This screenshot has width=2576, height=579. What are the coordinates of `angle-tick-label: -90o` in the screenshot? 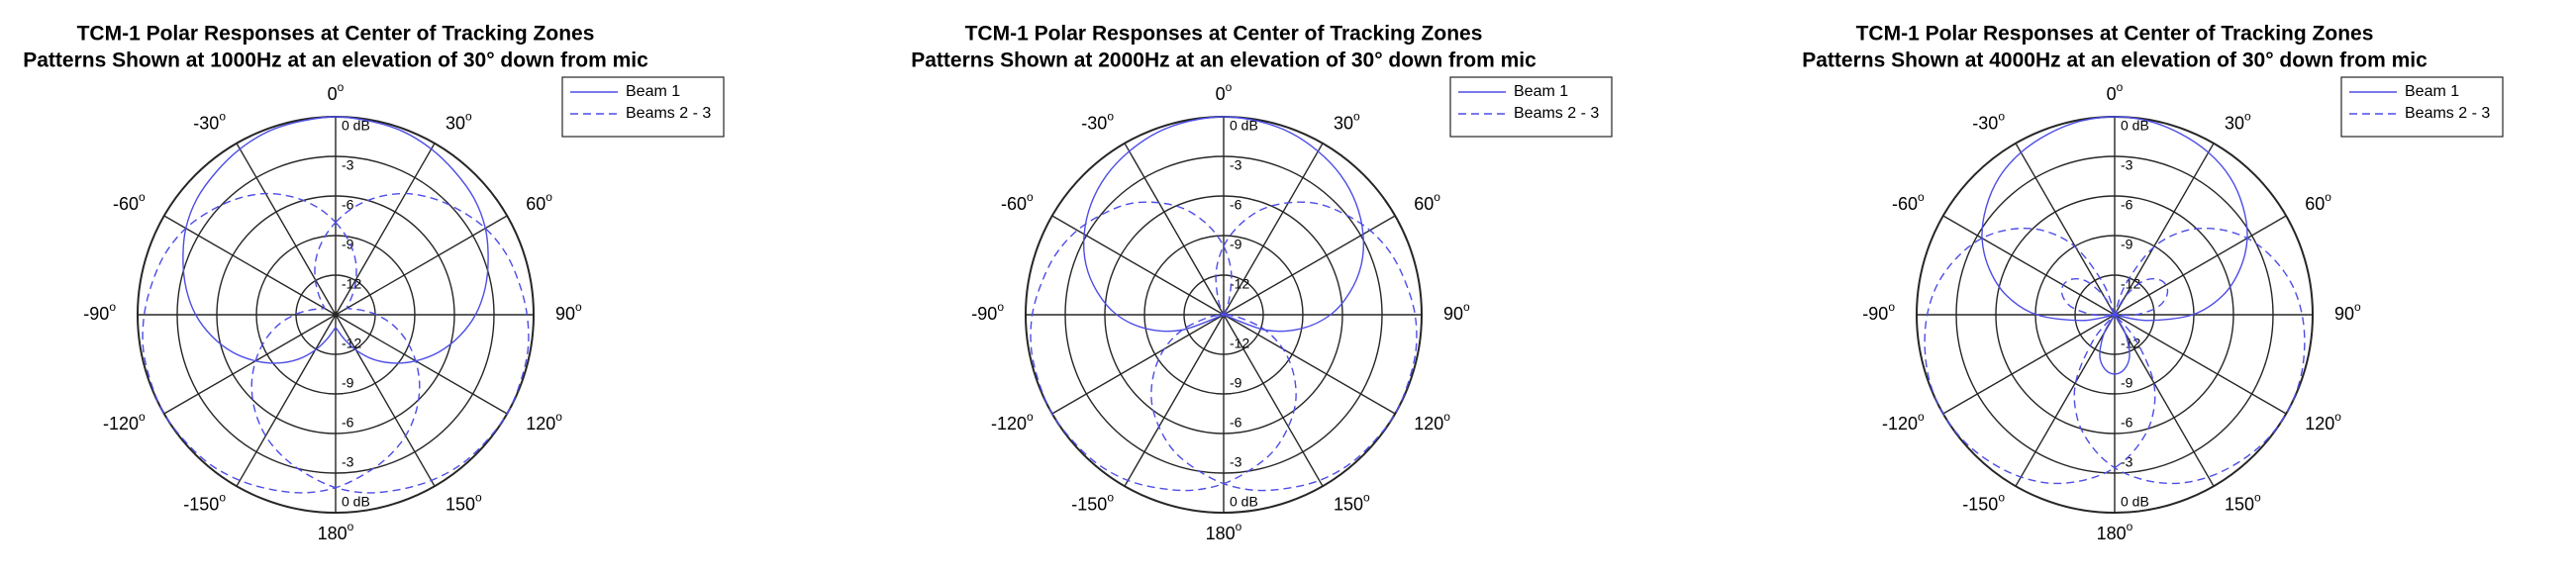 It's located at (99, 312).